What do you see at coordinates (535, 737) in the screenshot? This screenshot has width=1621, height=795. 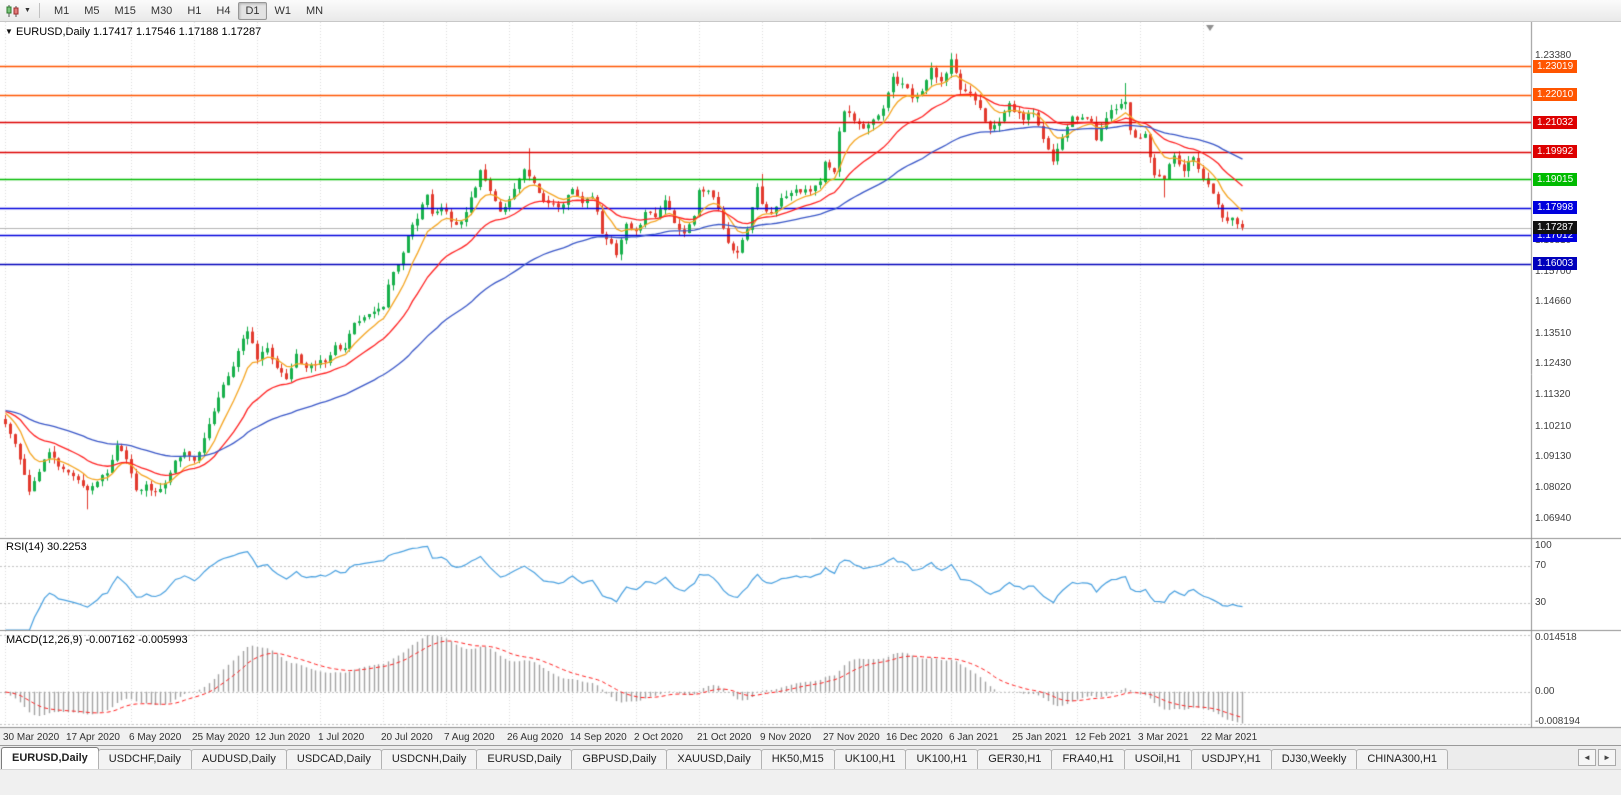 I see `date-label: 26 Aug 2020` at bounding box center [535, 737].